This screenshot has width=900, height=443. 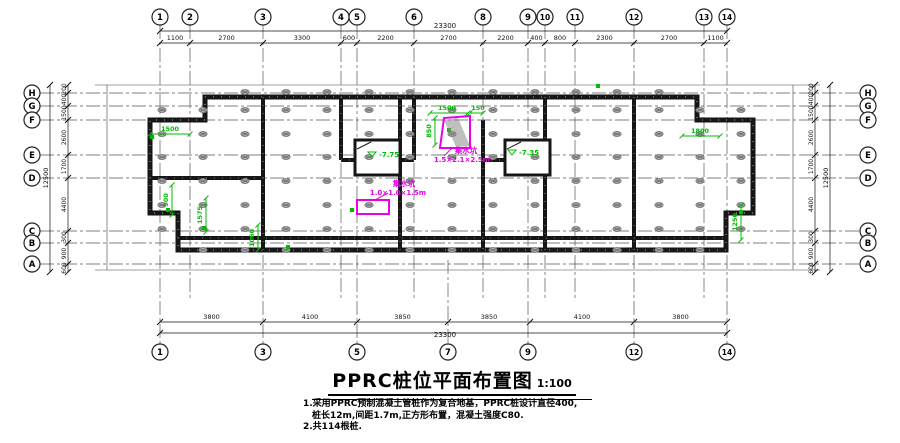 What do you see at coordinates (811, 204) in the screenshot?
I see `dim-seg-side: 4400` at bounding box center [811, 204].